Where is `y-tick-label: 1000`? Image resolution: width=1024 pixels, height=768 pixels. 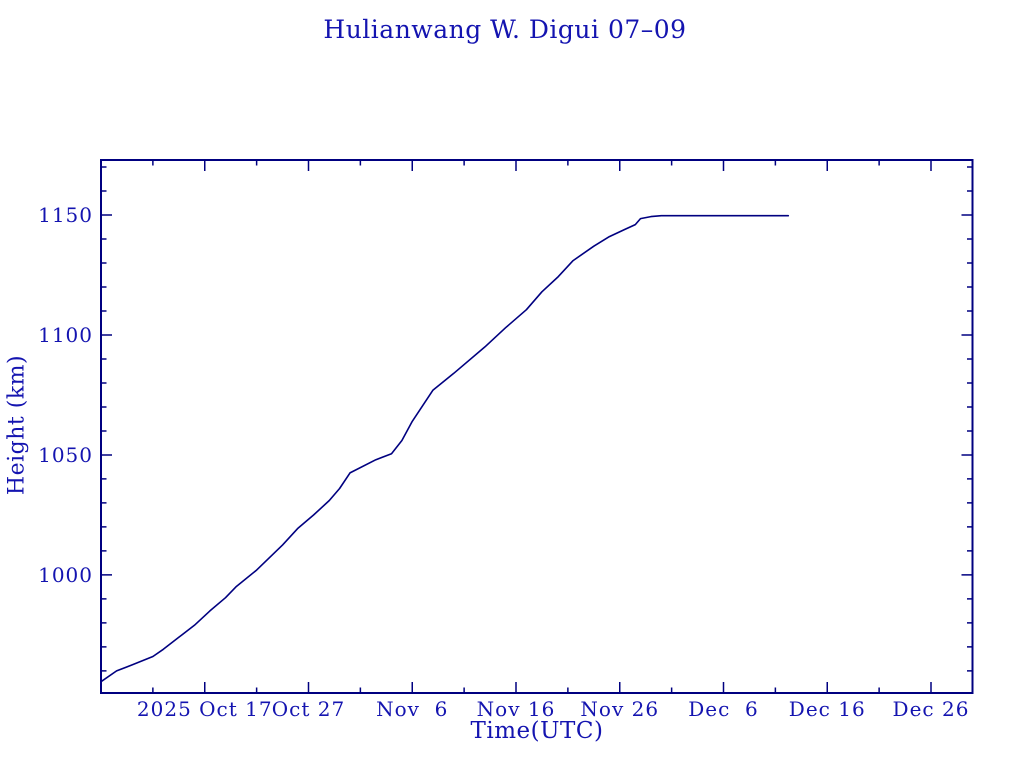 y-tick-label: 1000 is located at coordinates (65, 574).